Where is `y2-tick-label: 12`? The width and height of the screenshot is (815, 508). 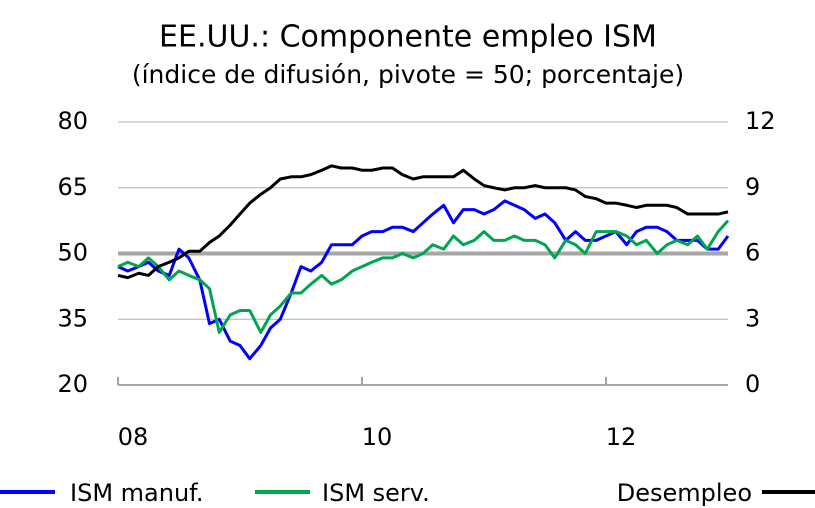 y2-tick-label: 12 is located at coordinates (760, 121).